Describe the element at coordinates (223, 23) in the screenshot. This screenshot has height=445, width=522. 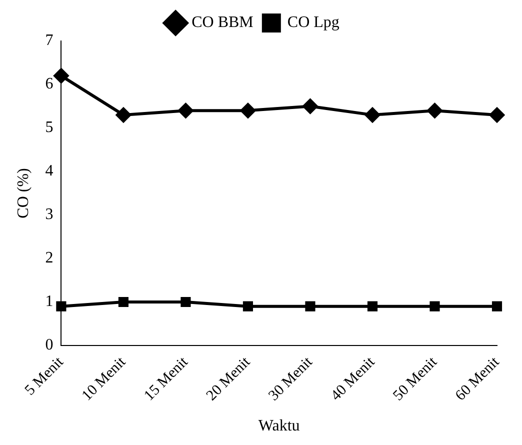
I see `legend-label: CO BBM` at that location.